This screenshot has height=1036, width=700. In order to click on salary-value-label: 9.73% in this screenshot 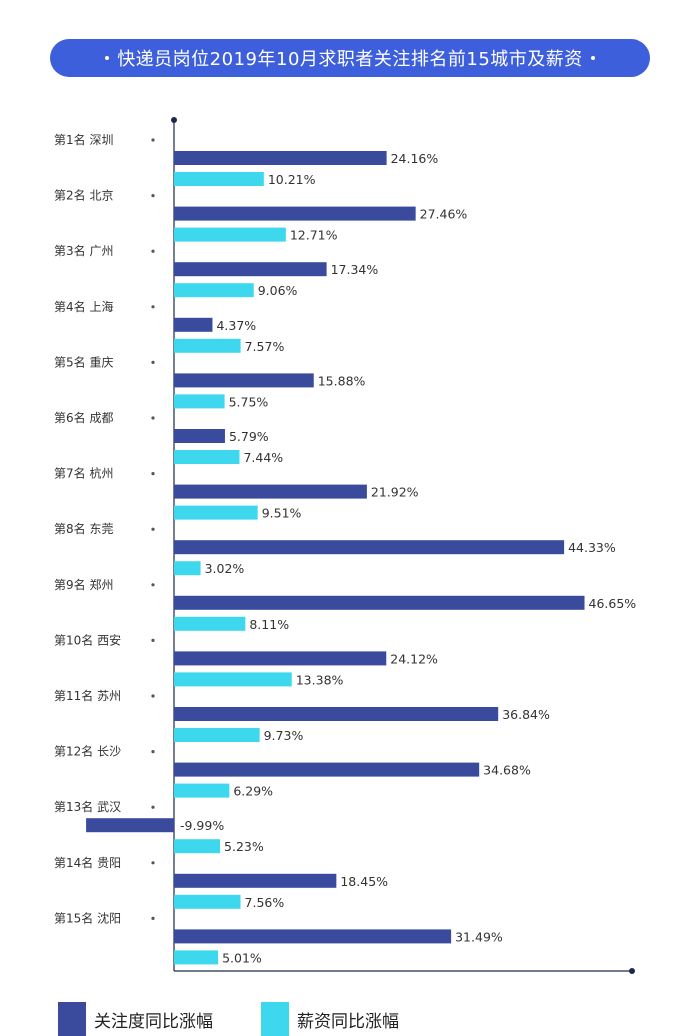, I will do `click(284, 735)`.